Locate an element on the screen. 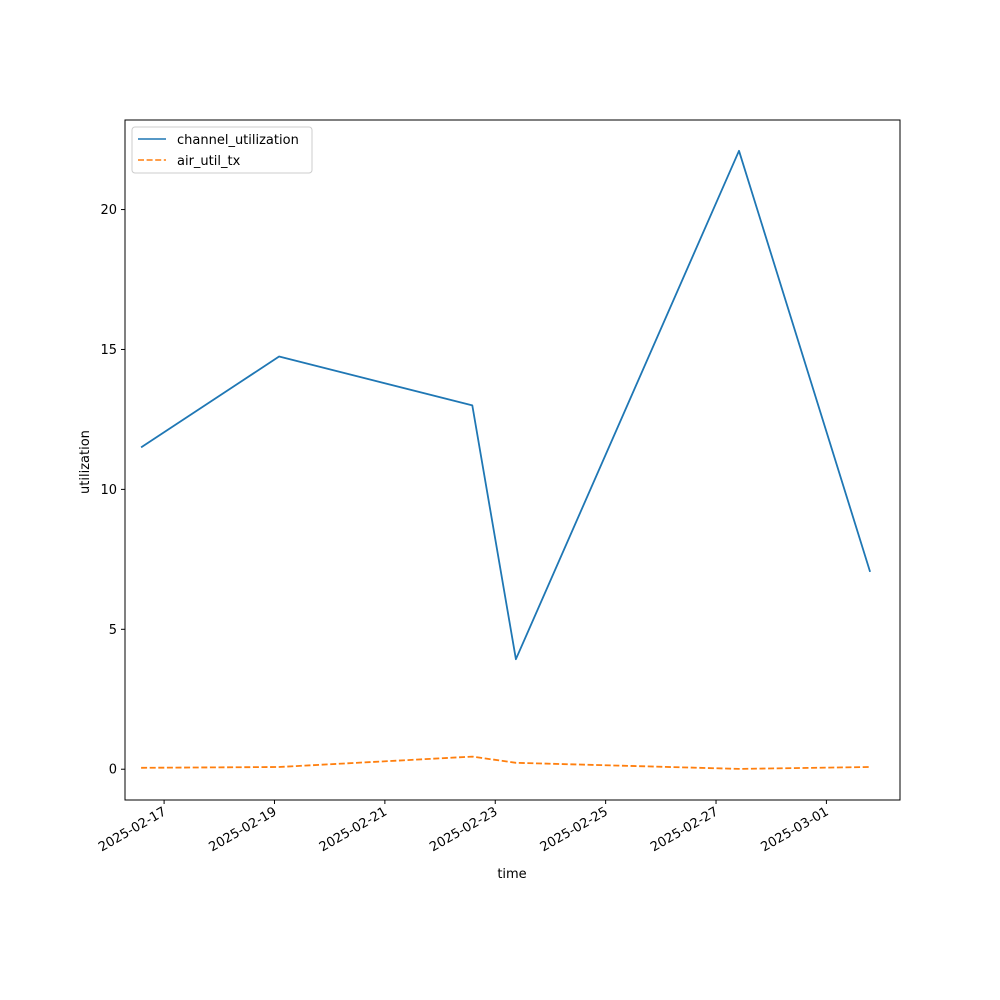 This screenshot has height=1000, width=1000. y-axis-ticks: 0 5 10 15 20 is located at coordinates (112, 490).